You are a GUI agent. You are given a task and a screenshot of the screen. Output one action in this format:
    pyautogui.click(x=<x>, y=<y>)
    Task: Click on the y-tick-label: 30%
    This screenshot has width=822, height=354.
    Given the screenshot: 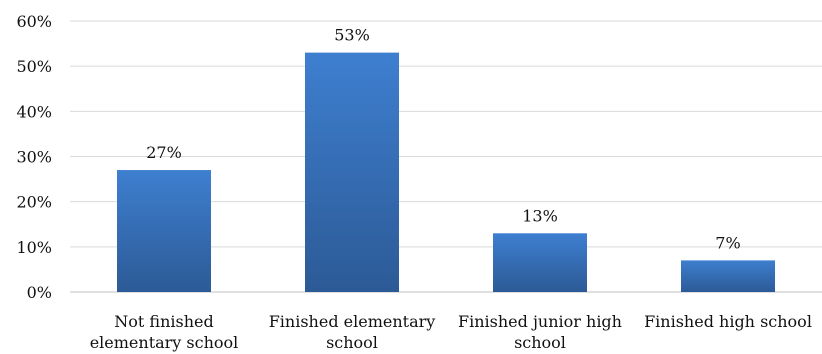 What is the action you would take?
    pyautogui.click(x=34, y=157)
    